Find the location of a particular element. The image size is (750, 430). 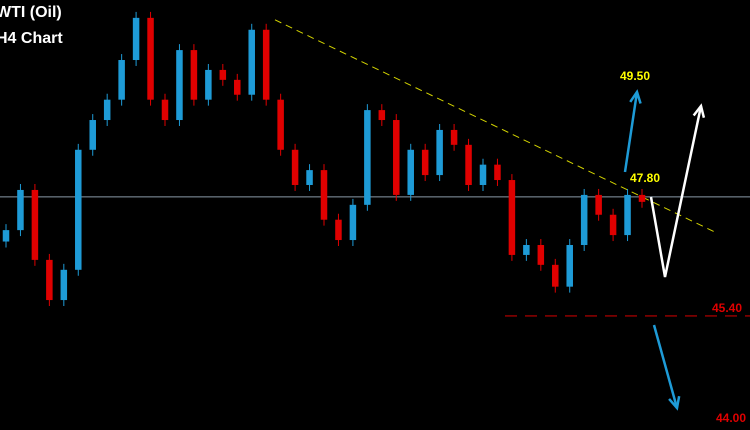

bullish-arrow is located at coordinates (631, 132).